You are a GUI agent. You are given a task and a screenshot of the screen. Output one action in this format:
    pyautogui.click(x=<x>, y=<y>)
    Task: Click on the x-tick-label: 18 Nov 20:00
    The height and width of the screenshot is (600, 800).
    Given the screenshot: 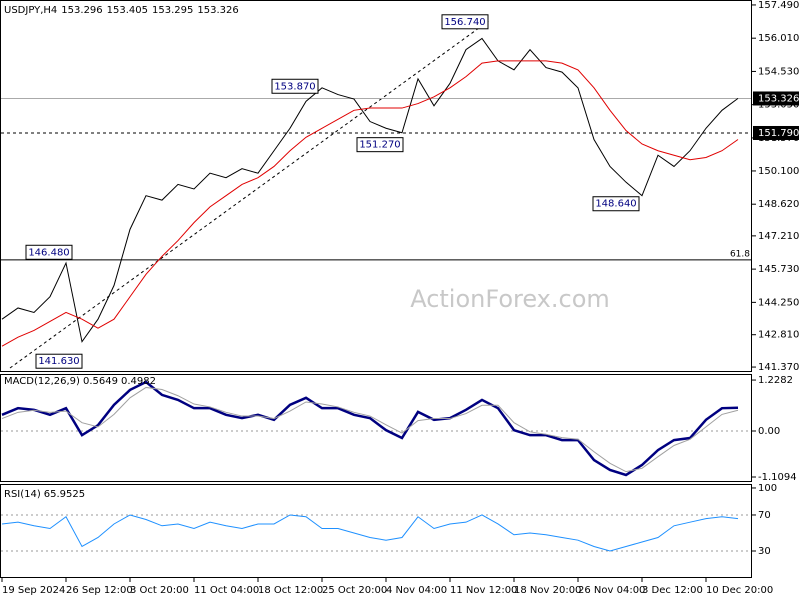 What is the action you would take?
    pyautogui.click(x=547, y=590)
    